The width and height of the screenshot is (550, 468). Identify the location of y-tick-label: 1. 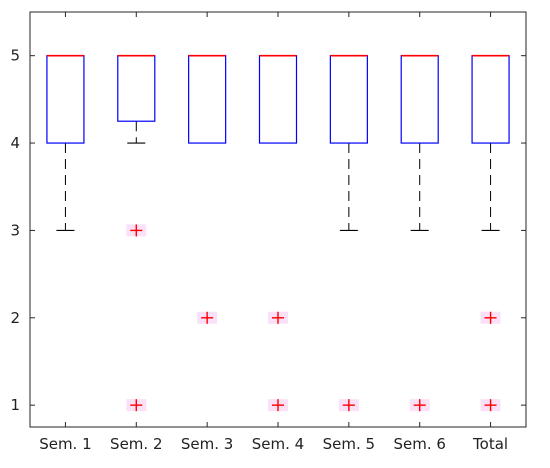
(15, 405).